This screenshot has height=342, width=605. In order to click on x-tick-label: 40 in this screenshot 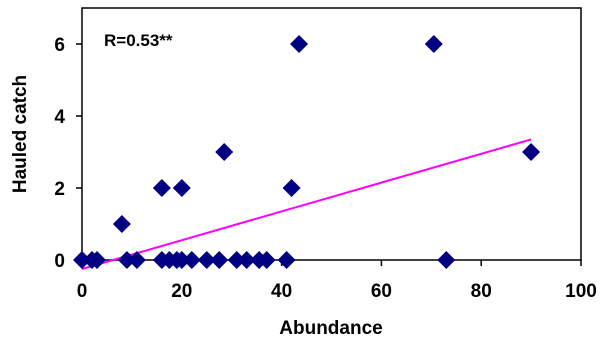, I will do `click(281, 291)`.